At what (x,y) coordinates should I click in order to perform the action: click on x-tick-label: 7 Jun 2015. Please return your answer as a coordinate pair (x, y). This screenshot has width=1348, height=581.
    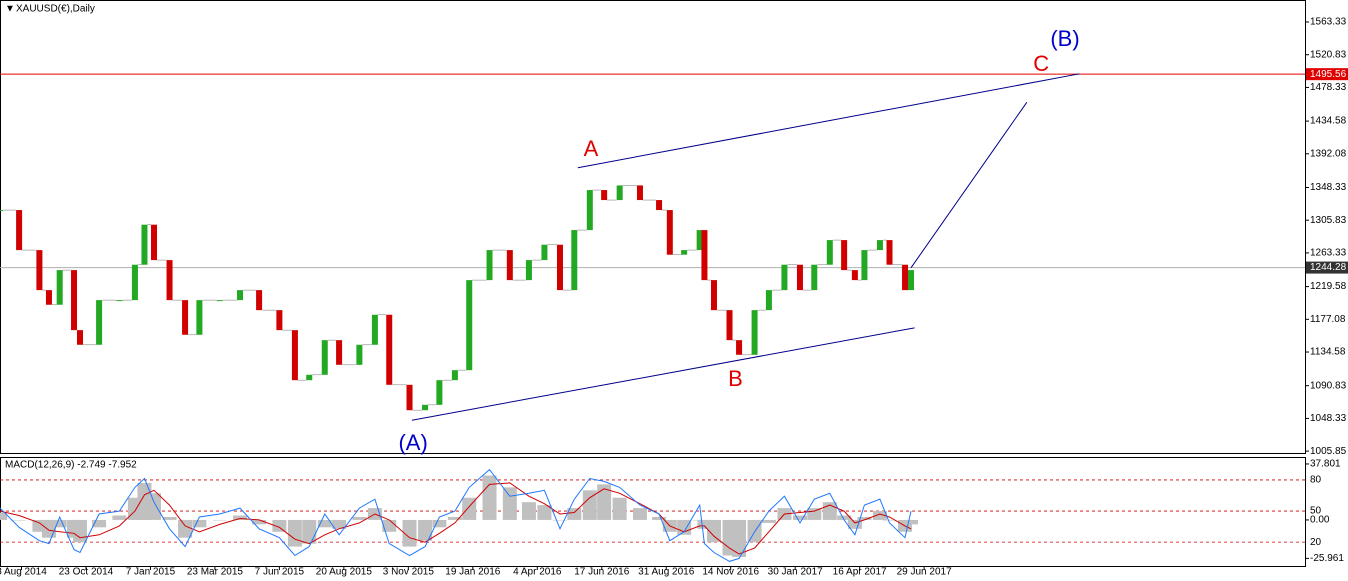
    Looking at the image, I should click on (280, 572).